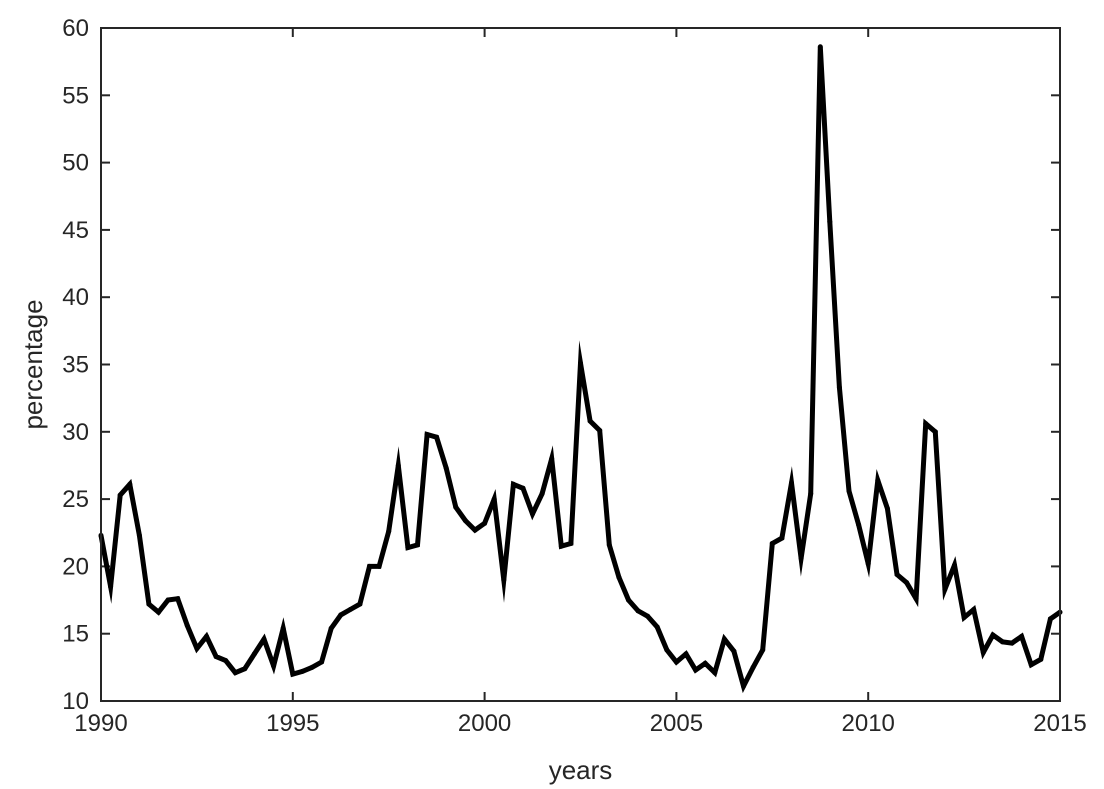  I want to click on y-tick-label: 35, so click(75, 365).